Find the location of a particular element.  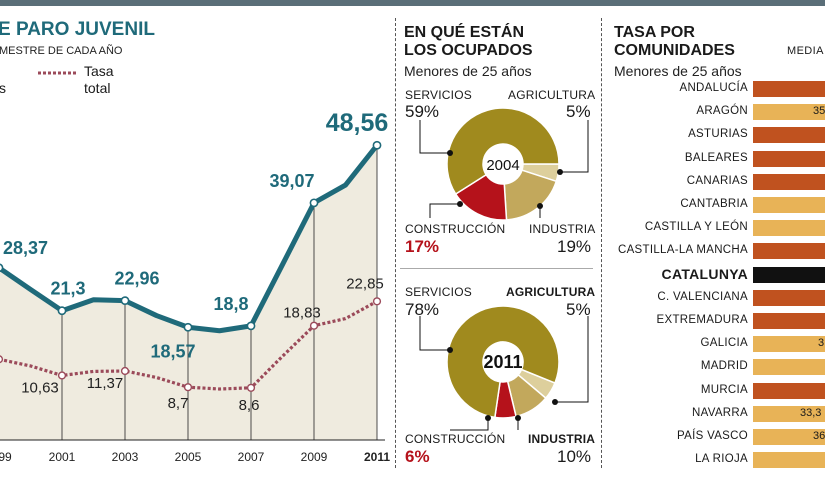

donut2004-agricultura-value: 5% is located at coordinates (578, 111).